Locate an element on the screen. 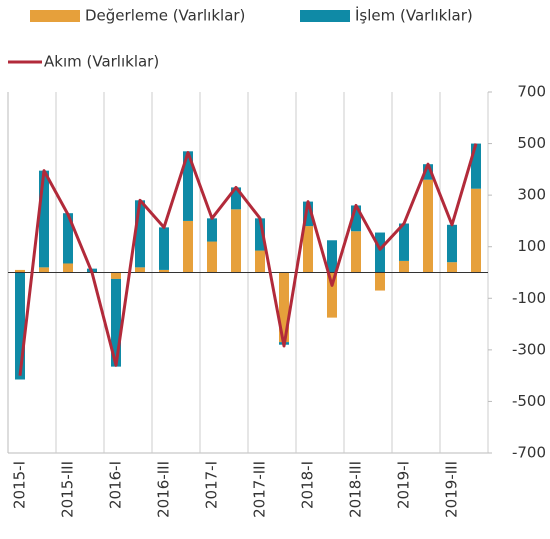 This screenshot has width=550, height=539. legend-label: İşlem (Varlıklar) is located at coordinates (414, 15).